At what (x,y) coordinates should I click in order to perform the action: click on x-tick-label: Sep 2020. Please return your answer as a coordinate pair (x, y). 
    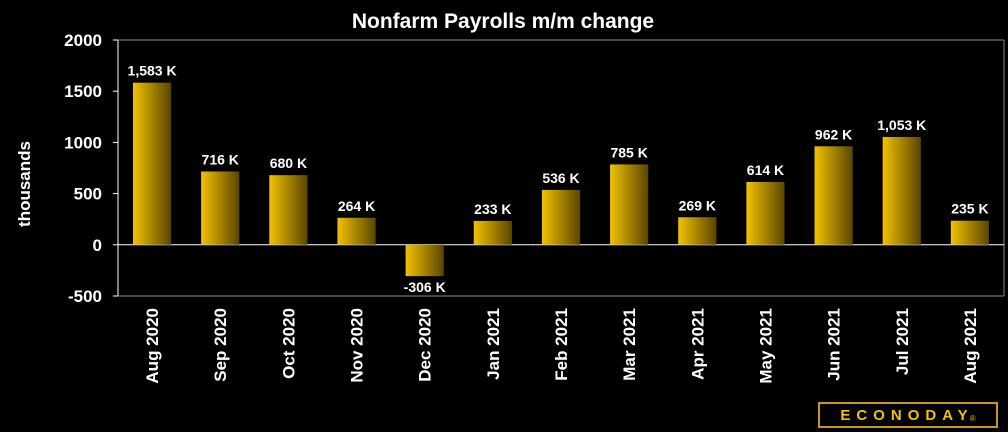
    Looking at the image, I should click on (220, 345).